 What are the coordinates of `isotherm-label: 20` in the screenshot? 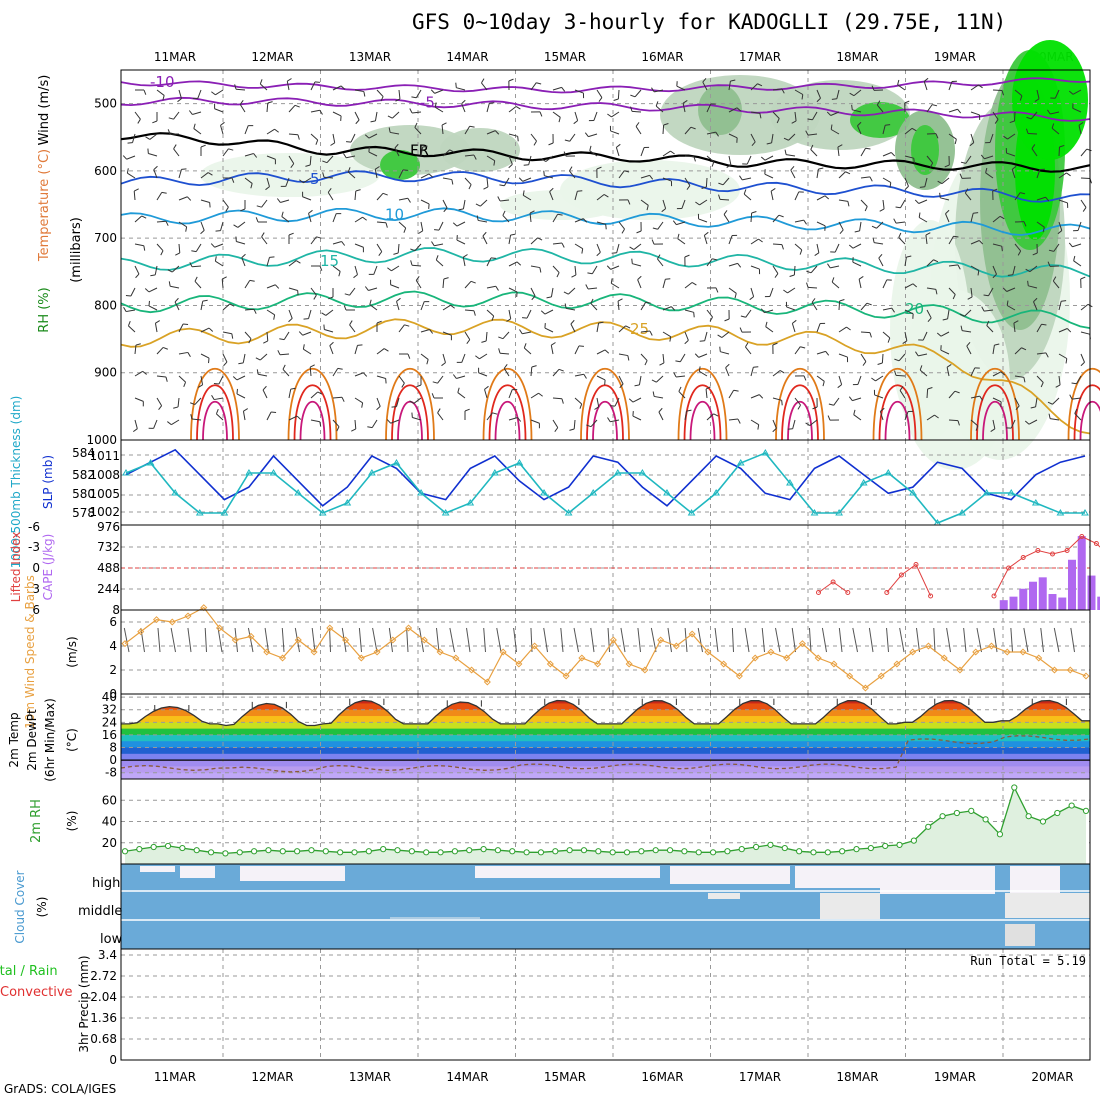 It's located at (914, 309).